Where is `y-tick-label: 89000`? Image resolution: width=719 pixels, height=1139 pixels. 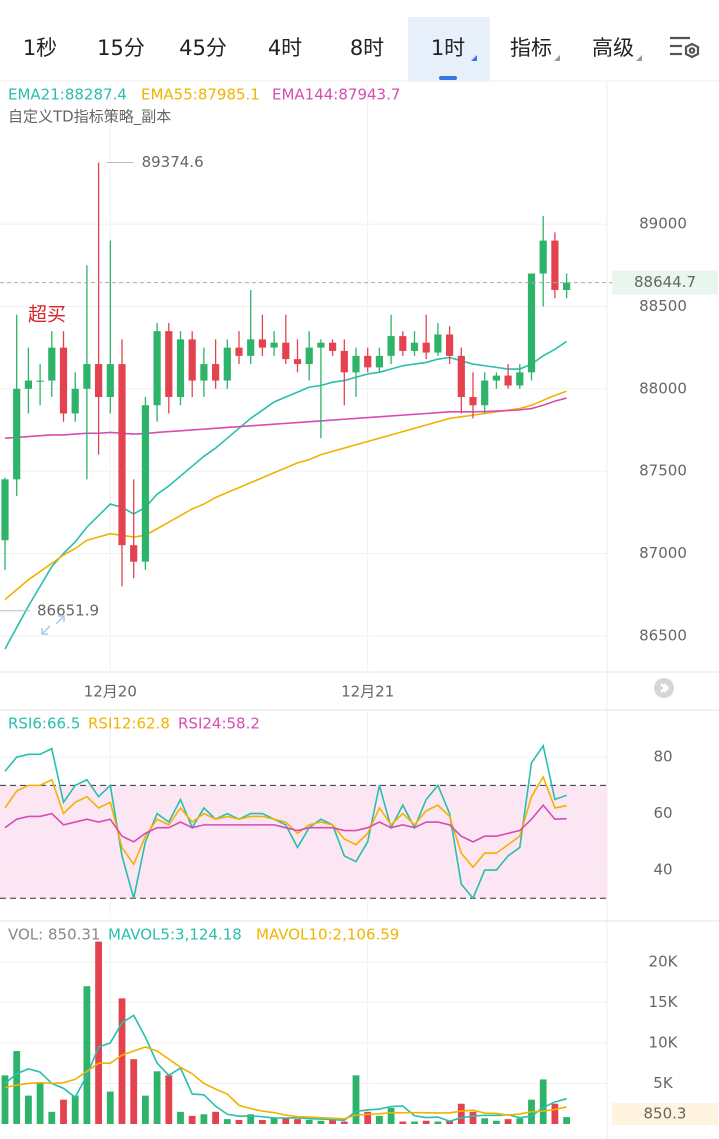 y-tick-label: 89000 is located at coordinates (663, 224).